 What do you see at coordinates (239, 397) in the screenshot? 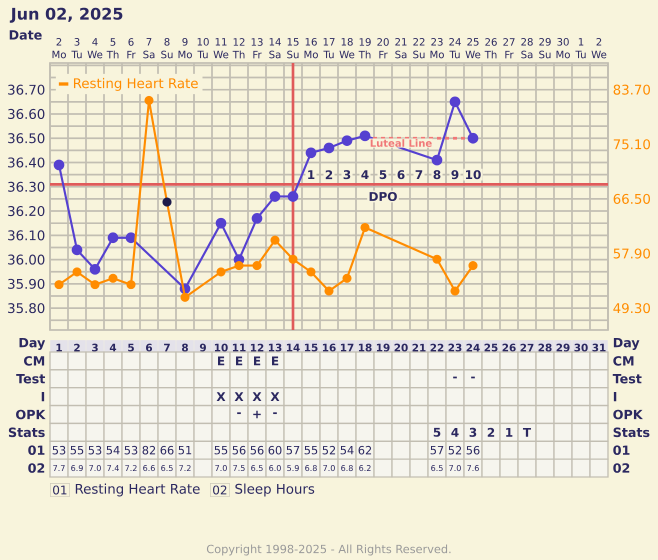
I see `text: X` at bounding box center [239, 397].